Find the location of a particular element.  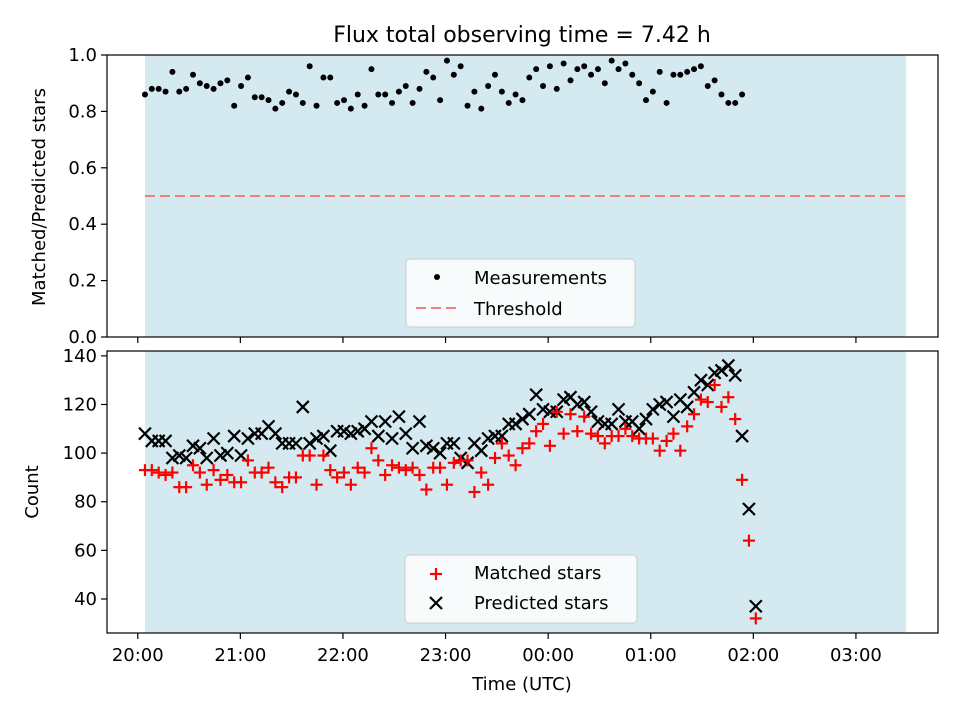

x-axis-ticks: 20:00 21:00 22:00 23:00 00:00 01:00 02:00 03:00 is located at coordinates (497, 649).